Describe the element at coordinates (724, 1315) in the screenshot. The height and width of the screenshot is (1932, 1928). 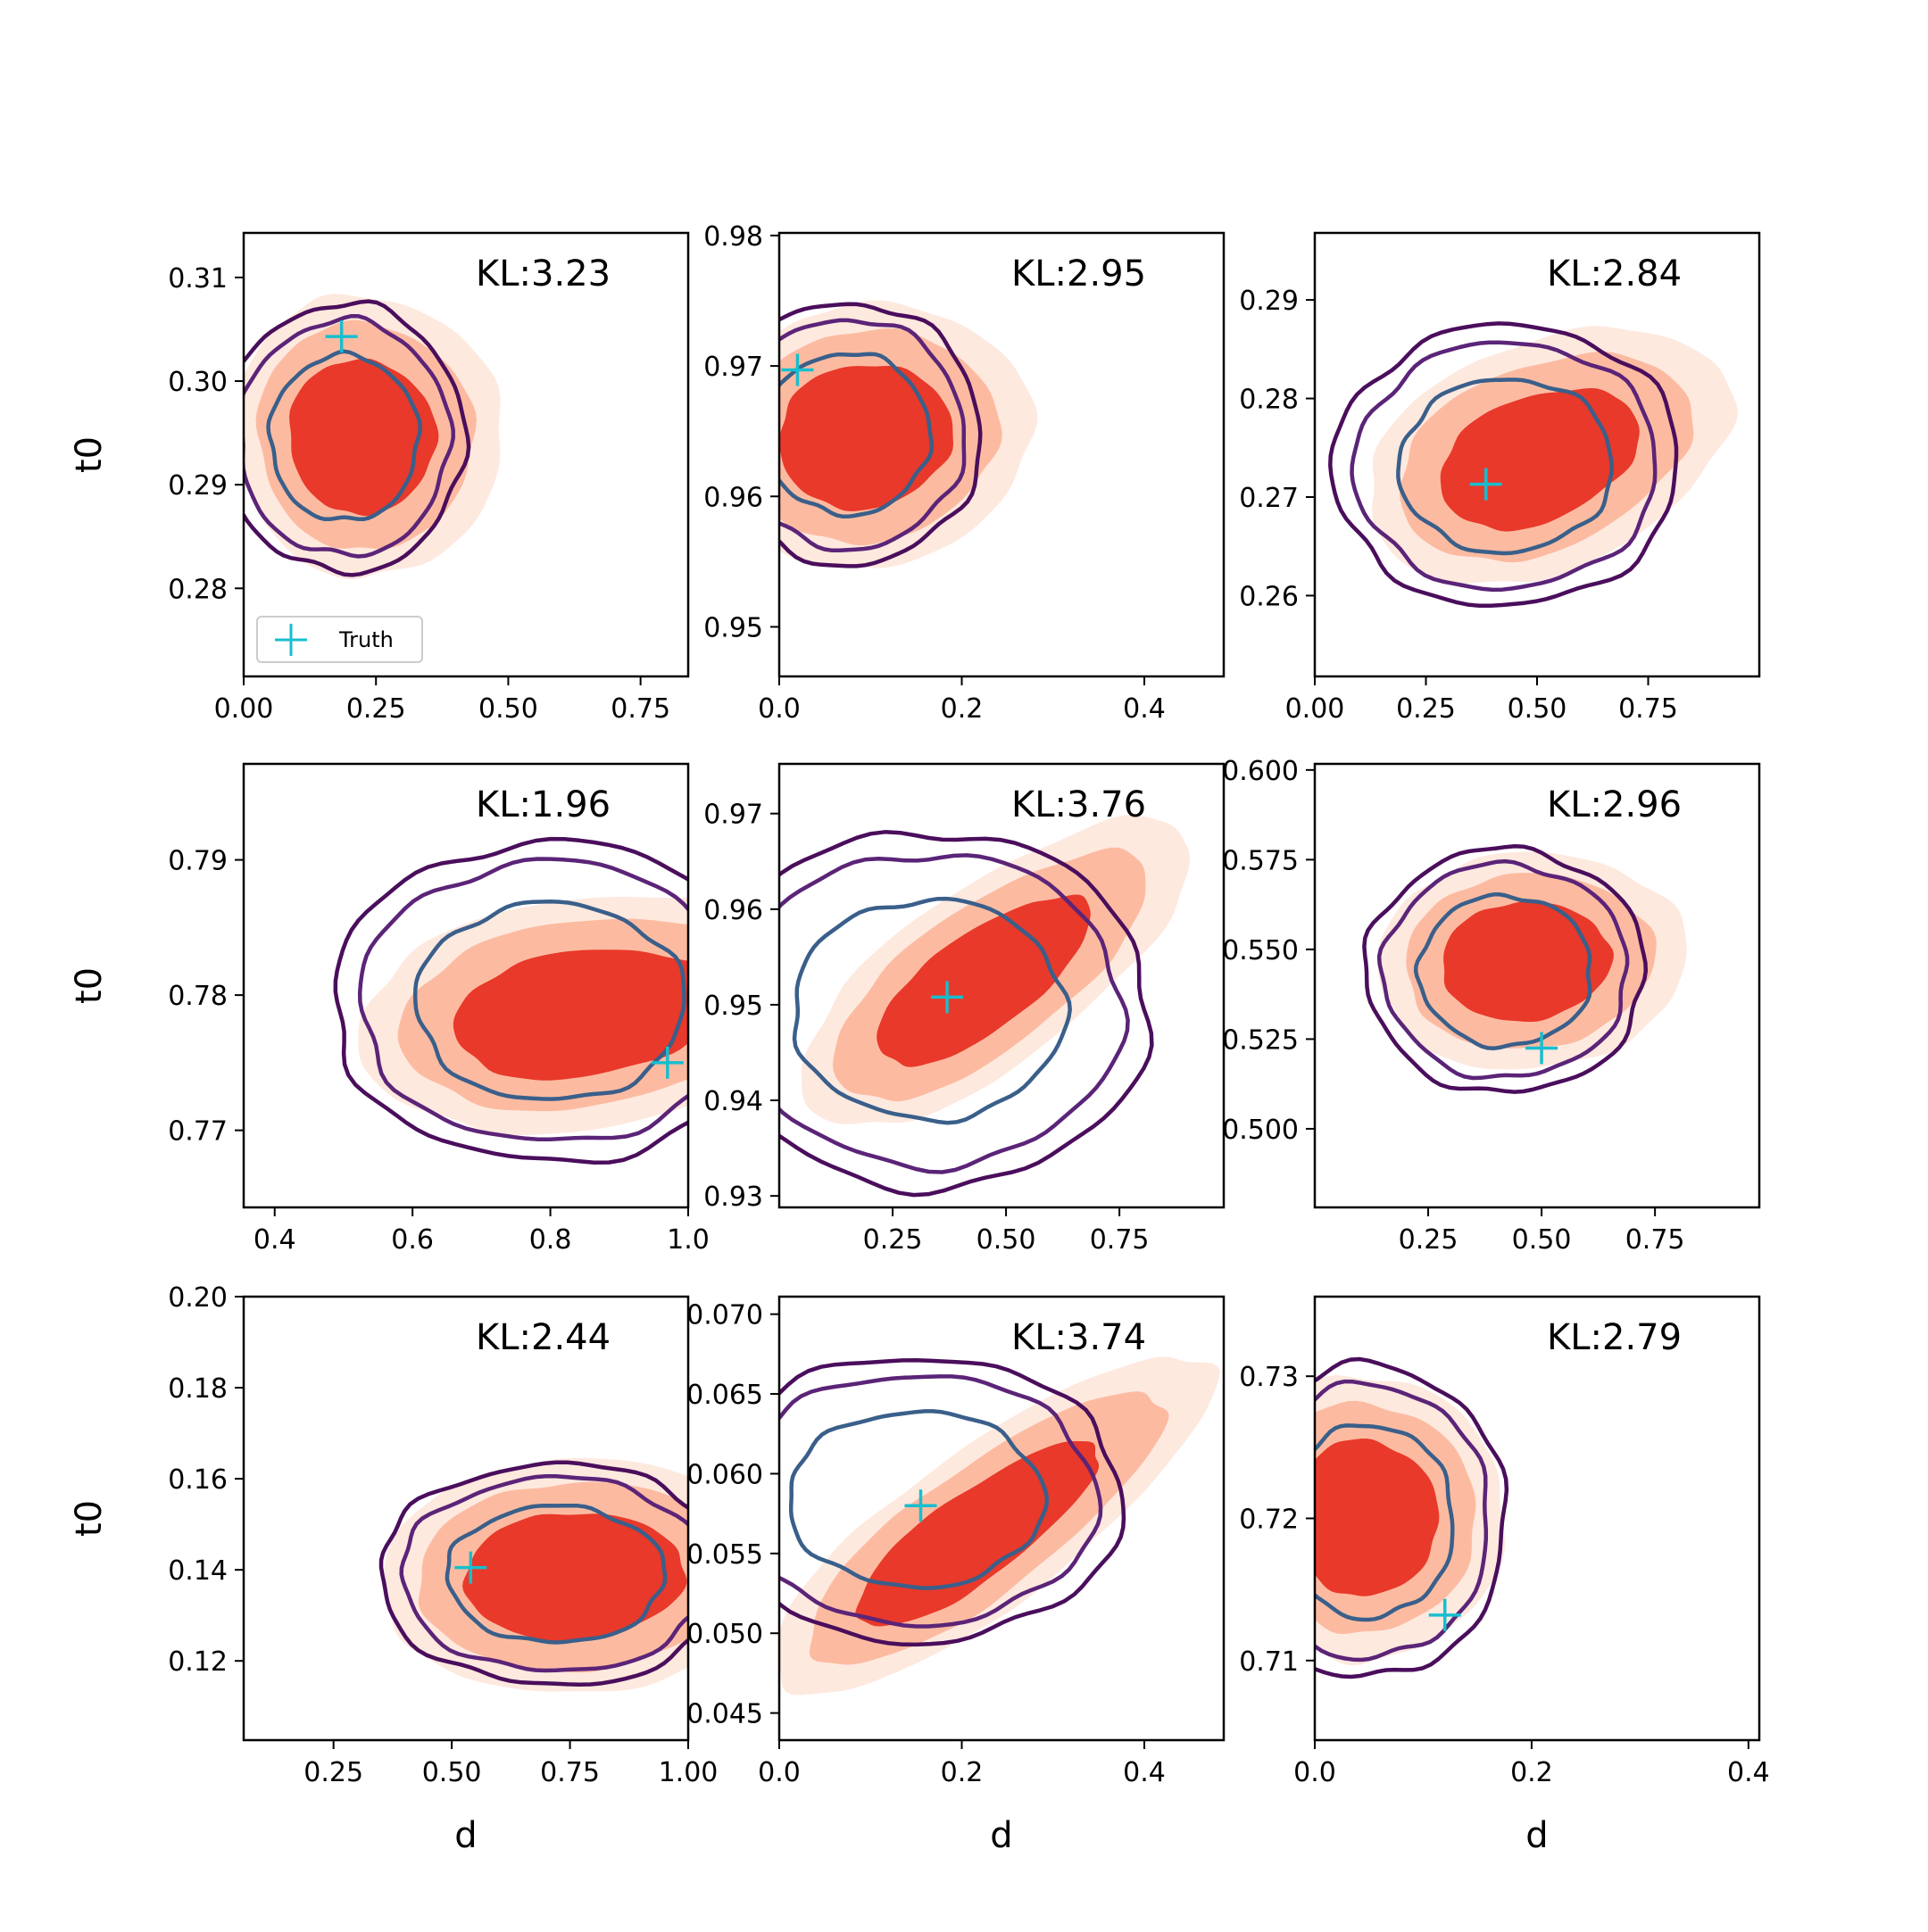
I see `y-tick-label: 0.070` at that location.